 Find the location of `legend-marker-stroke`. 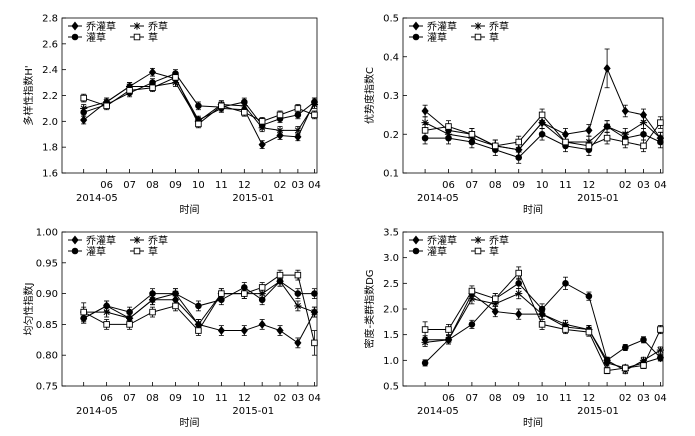

legend-marker-stroke is located at coordinates (137, 26).